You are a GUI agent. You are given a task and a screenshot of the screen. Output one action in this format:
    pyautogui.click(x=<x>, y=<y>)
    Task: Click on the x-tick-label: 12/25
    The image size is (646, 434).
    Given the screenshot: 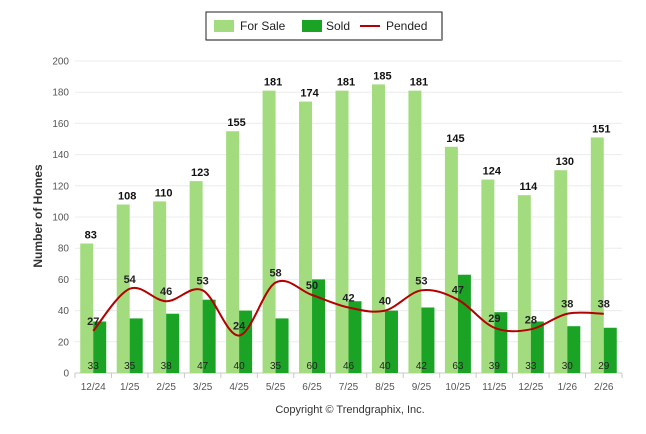 What is the action you would take?
    pyautogui.click(x=530, y=387)
    